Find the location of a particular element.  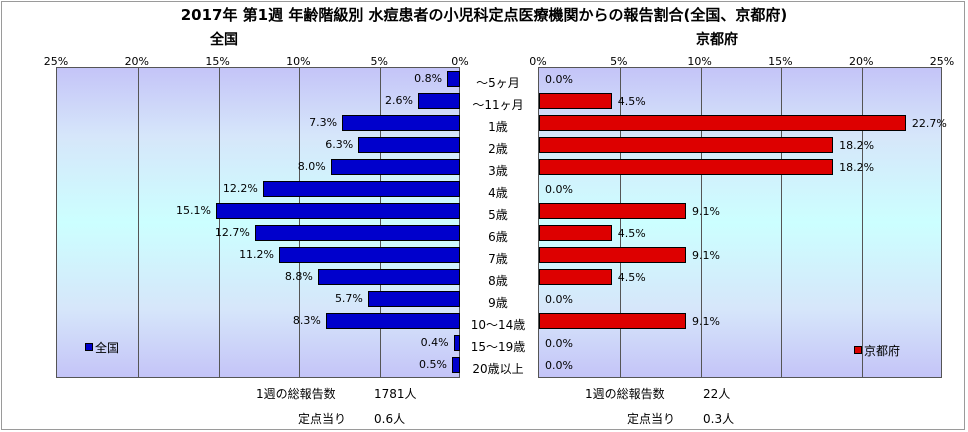

age-label: 3歳 is located at coordinates (498, 171).